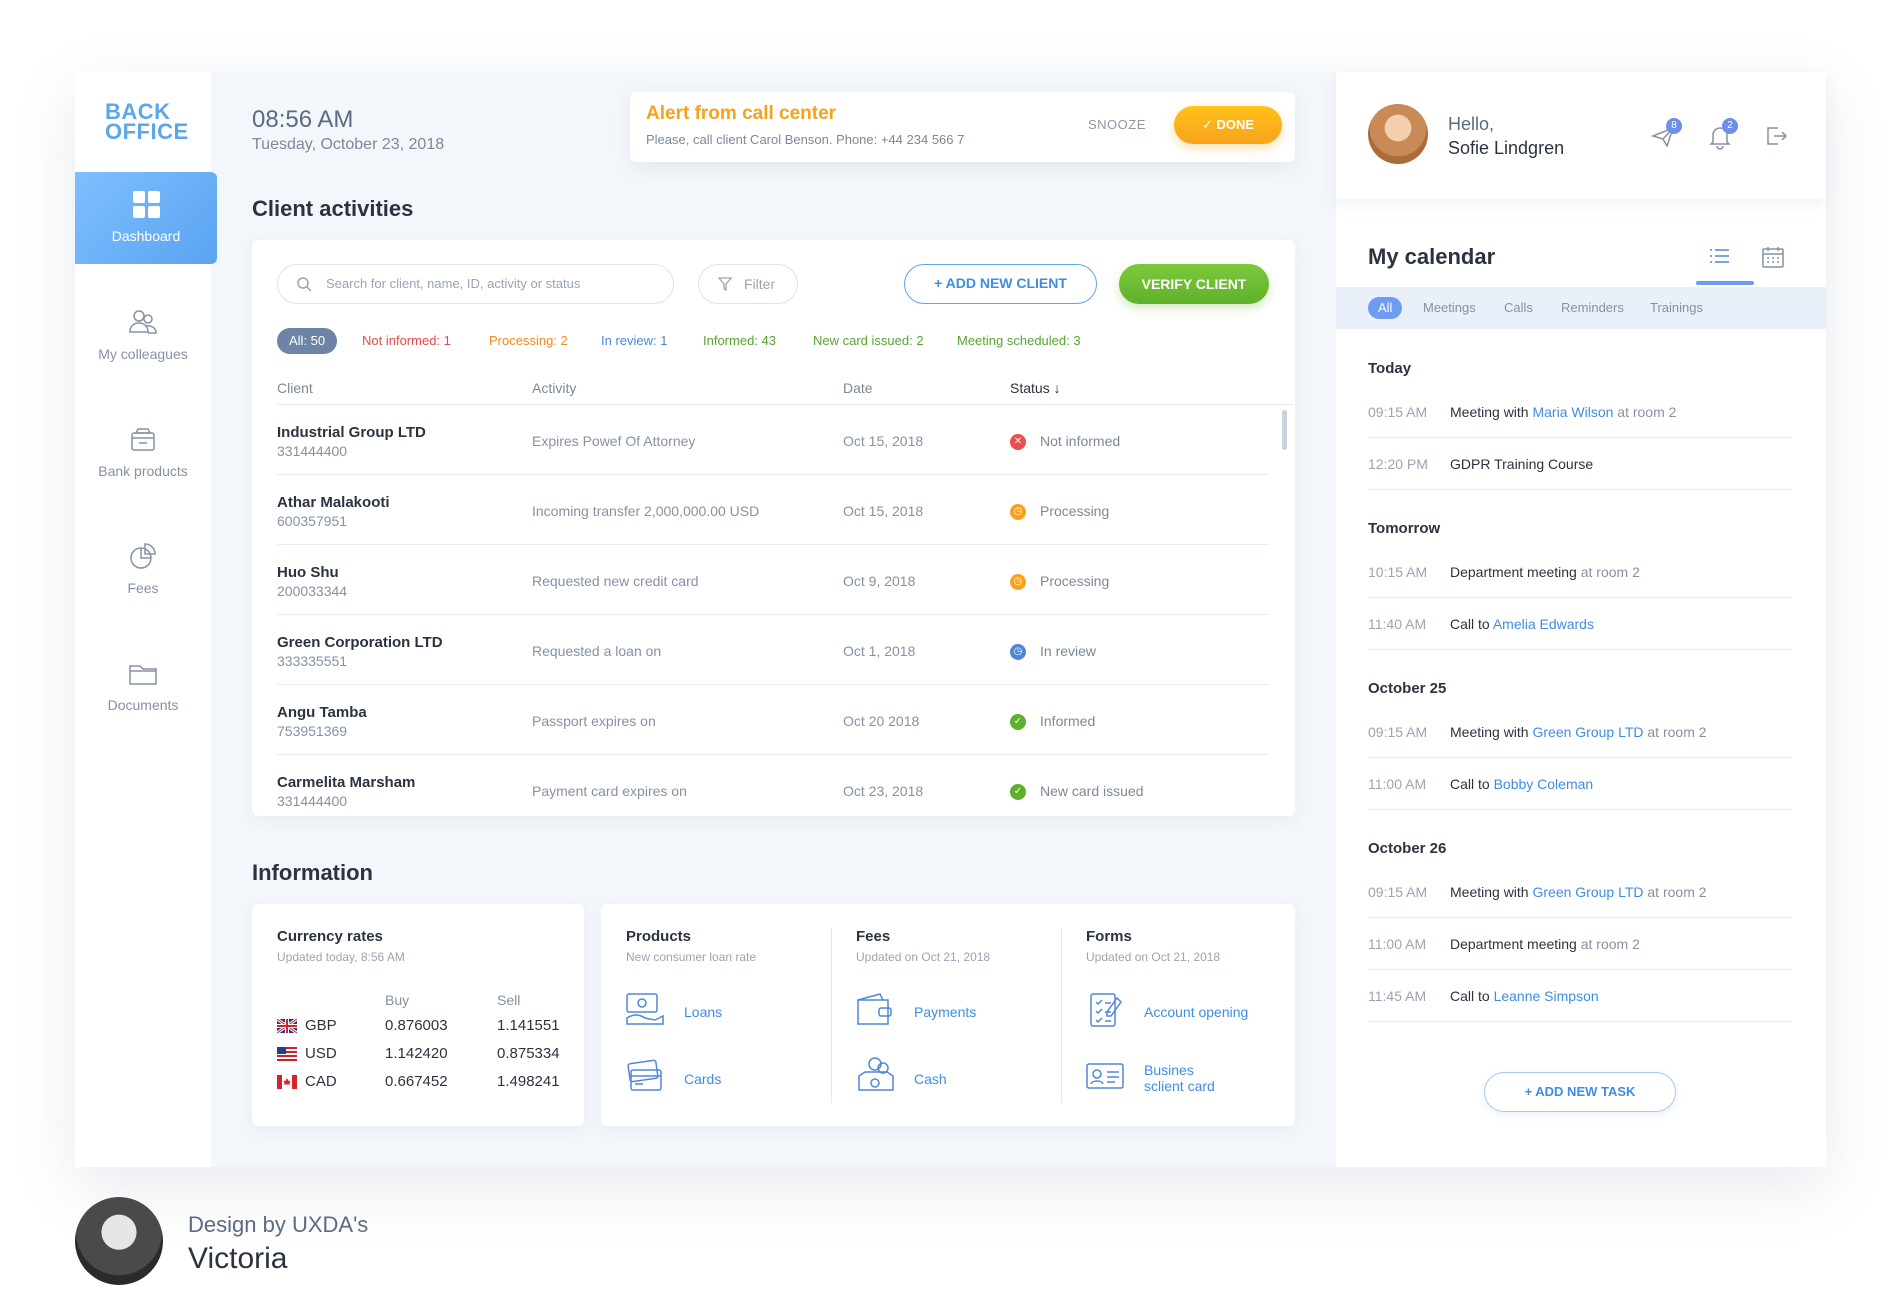 The height and width of the screenshot is (1304, 1900). I want to click on calendar-grid-icon, so click(1773, 257).